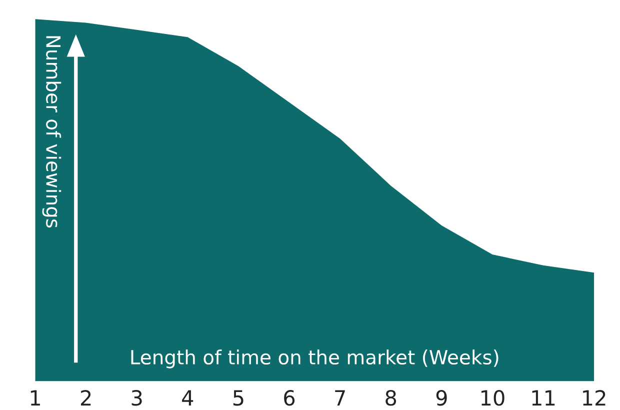 The image size is (620, 410). What do you see at coordinates (289, 398) in the screenshot?
I see `x-tick-label: 6` at bounding box center [289, 398].